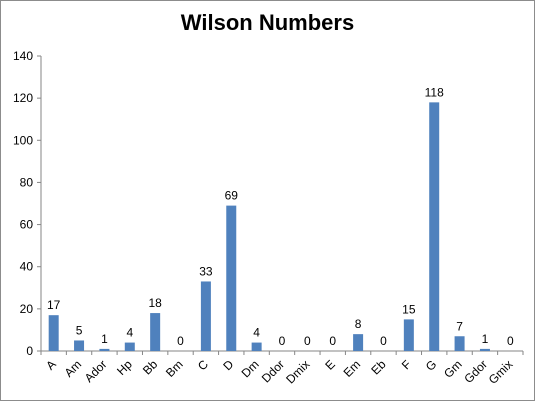 Image resolution: width=535 pixels, height=401 pixels. What do you see at coordinates (129, 346) in the screenshot?
I see `bar-Hp` at bounding box center [129, 346].